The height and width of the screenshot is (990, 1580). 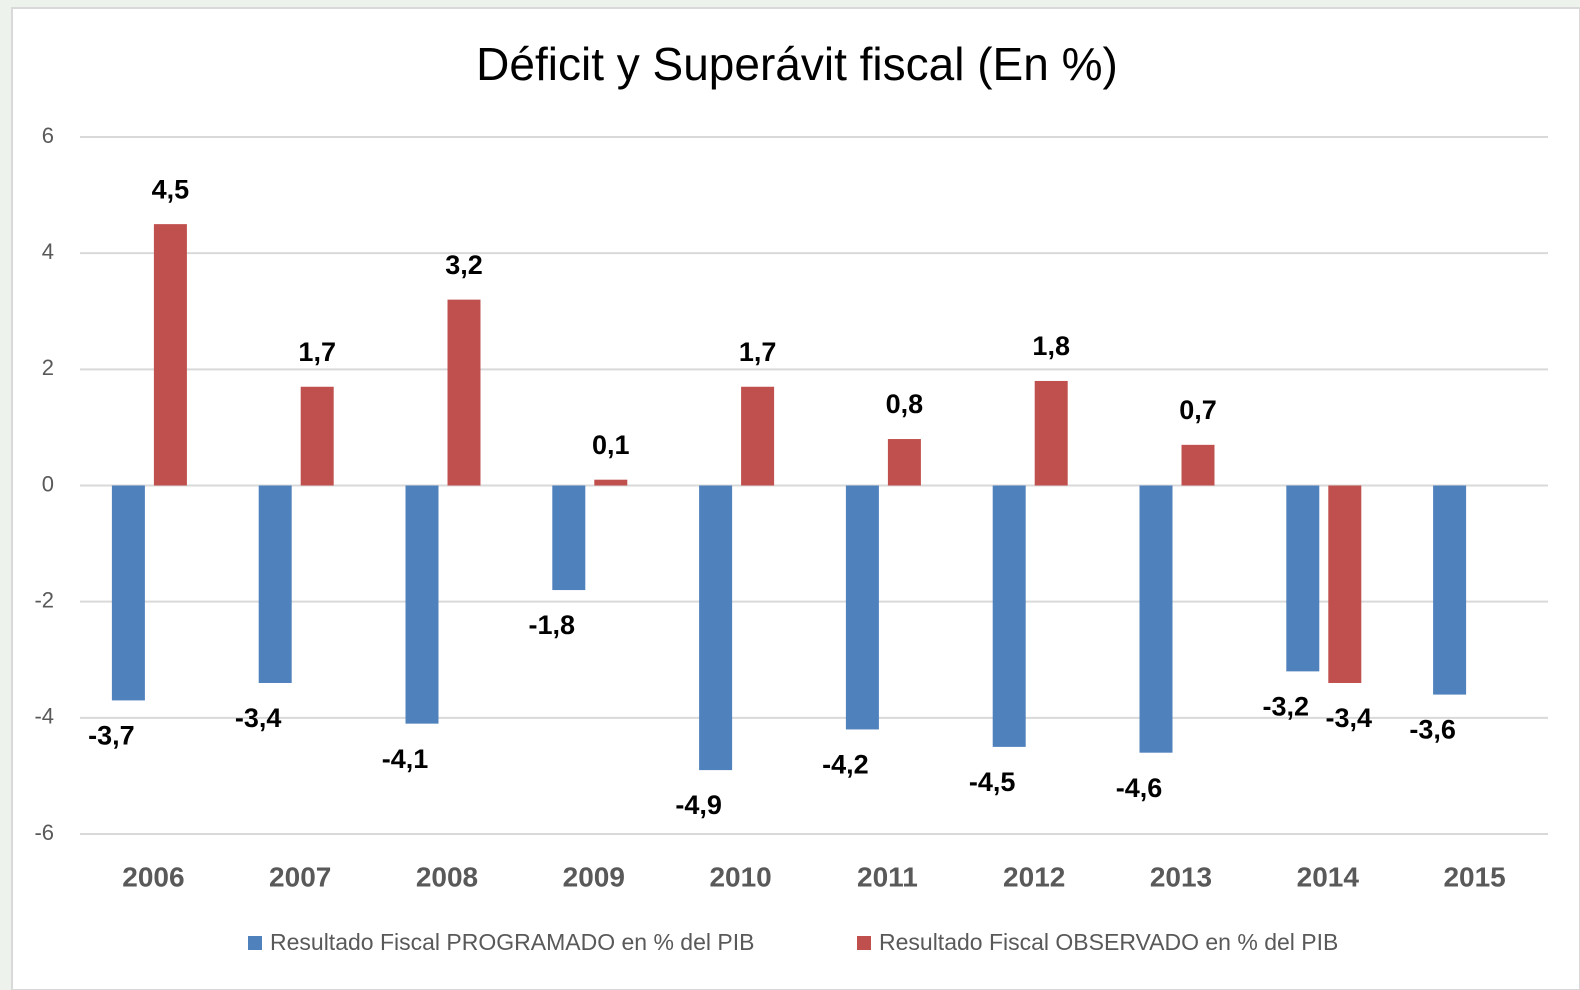 I want to click on x-tick-label: 2007, so click(x=300, y=876).